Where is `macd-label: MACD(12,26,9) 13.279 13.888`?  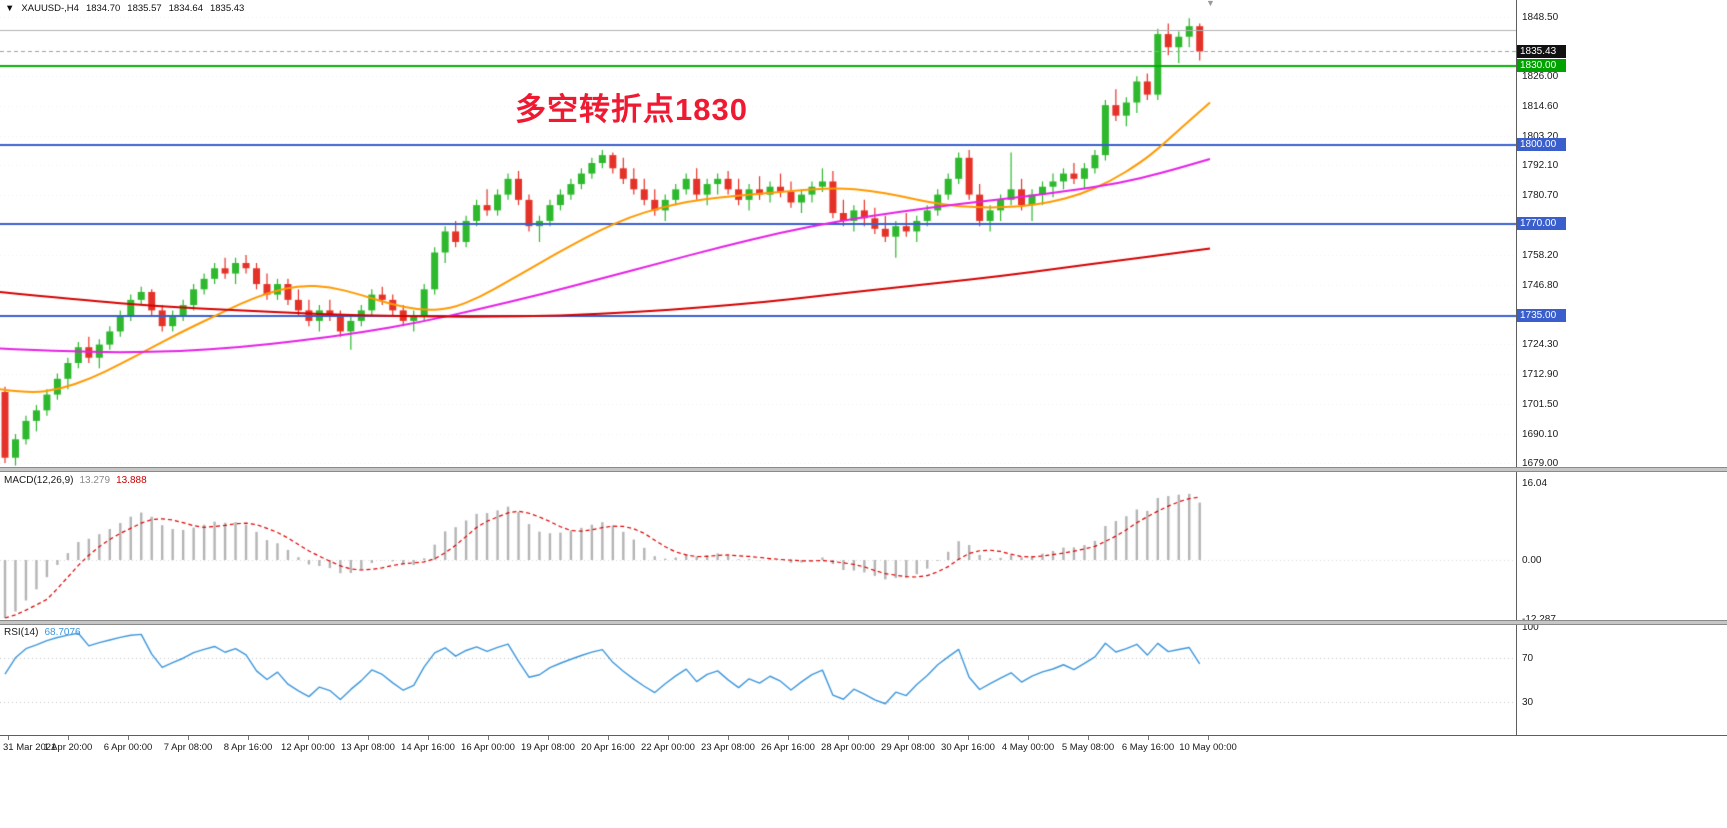 macd-label: MACD(12,26,9) 13.279 13.888 is located at coordinates (78, 480).